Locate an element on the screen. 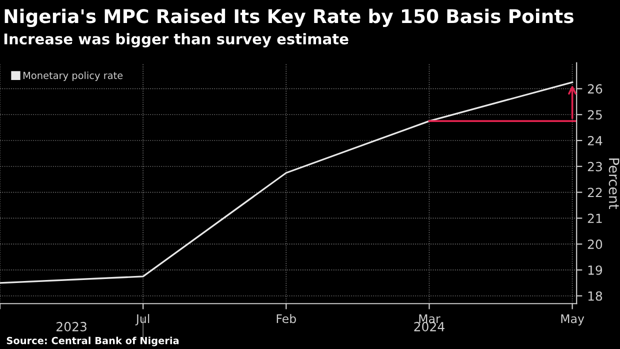  text: 2024 is located at coordinates (429, 327).